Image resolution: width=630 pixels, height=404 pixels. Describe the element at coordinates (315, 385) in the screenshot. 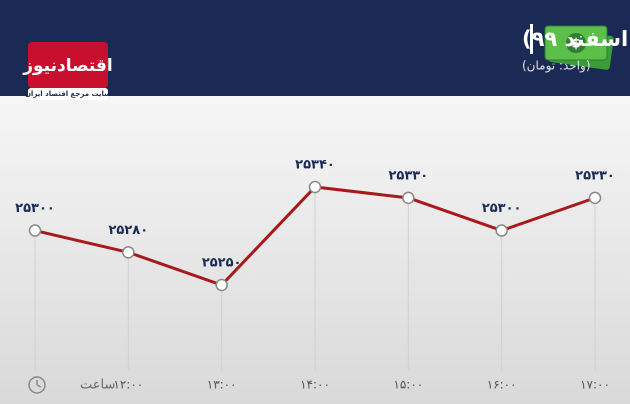

I see `x-tick-label: ۱۴:۰۰` at that location.